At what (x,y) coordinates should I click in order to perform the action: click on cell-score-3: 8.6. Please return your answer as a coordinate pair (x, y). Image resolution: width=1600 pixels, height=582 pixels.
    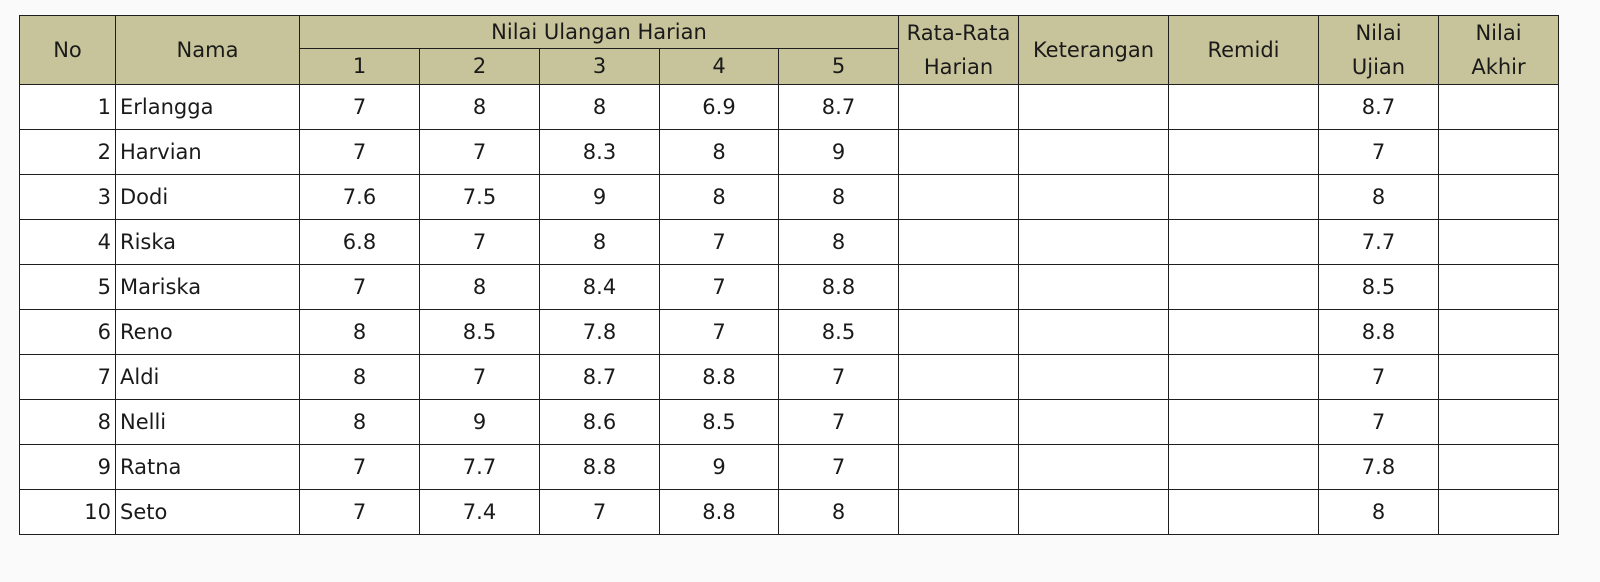
    Looking at the image, I should click on (599, 422).